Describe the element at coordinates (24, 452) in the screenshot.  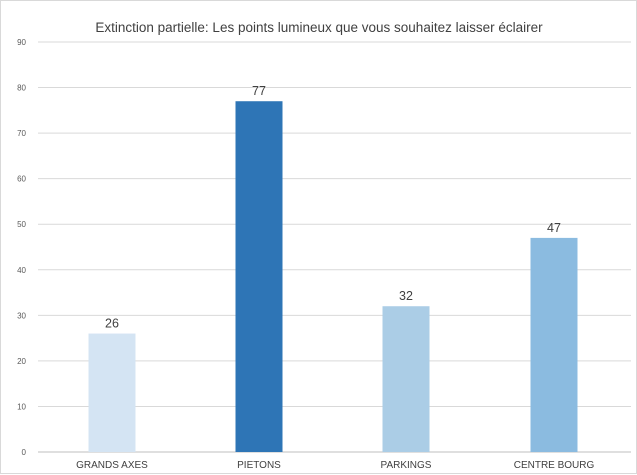
I see `y-tick-label: 0` at that location.